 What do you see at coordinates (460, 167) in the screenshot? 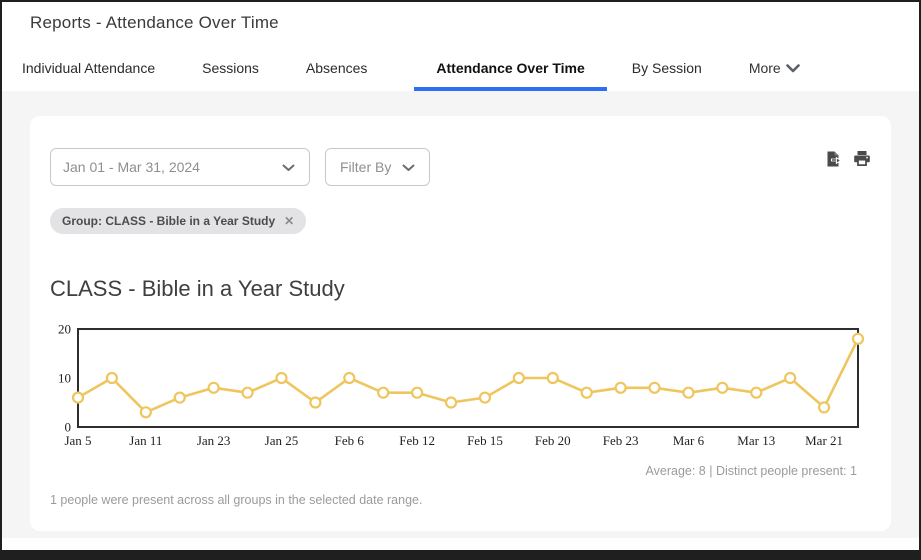
I see `toolbar: Jan 01 - Mar 31, 2024 Filter By` at bounding box center [460, 167].